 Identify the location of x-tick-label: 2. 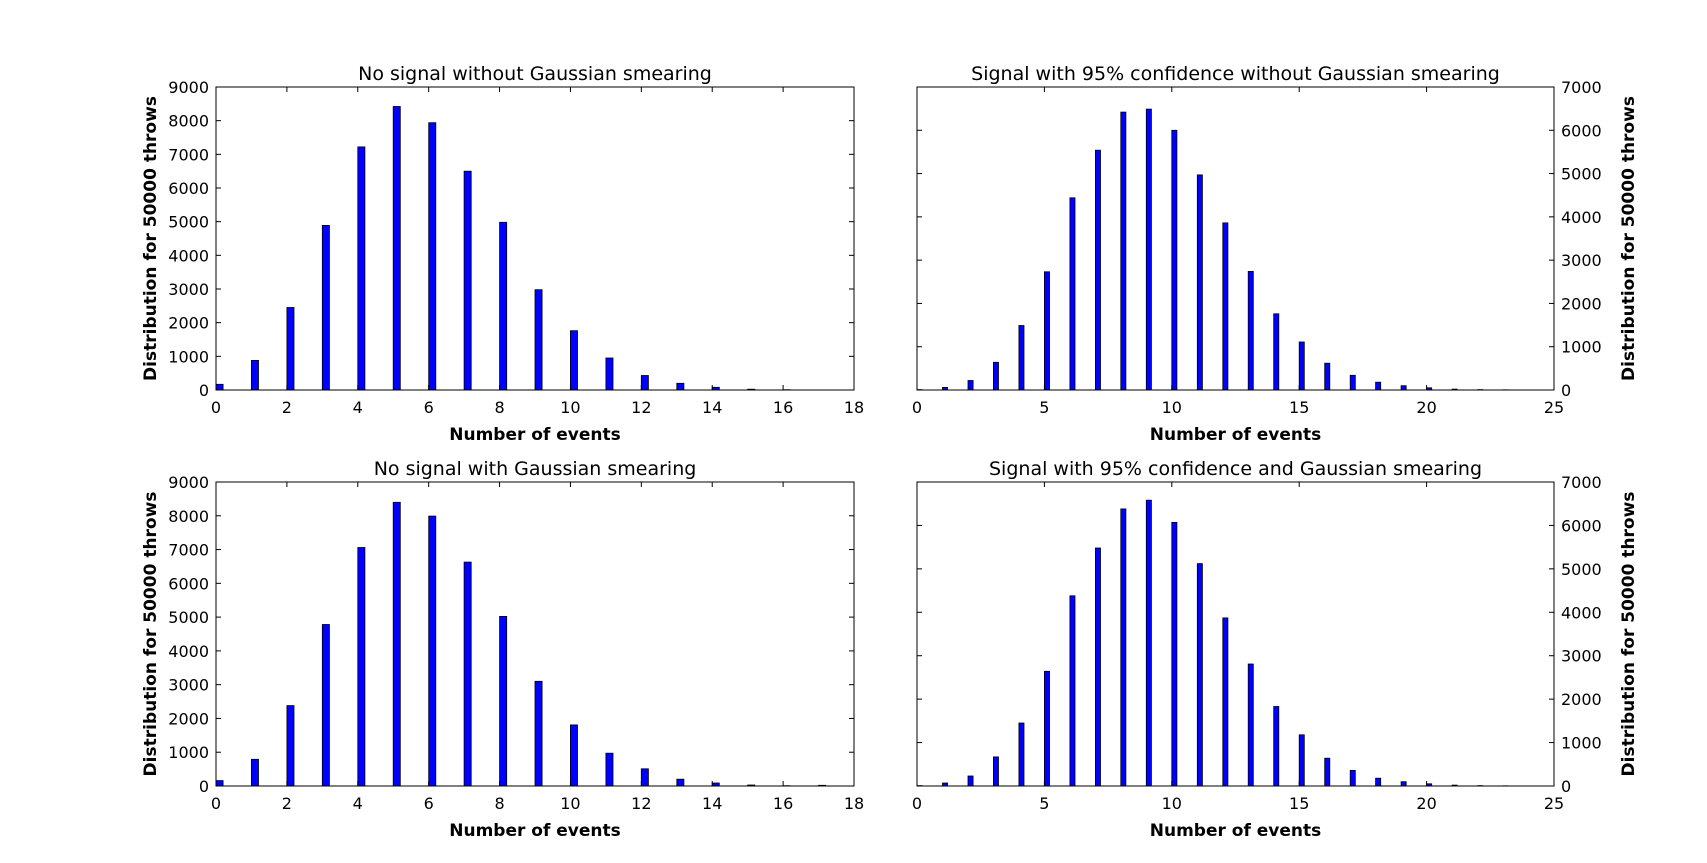
(287, 803).